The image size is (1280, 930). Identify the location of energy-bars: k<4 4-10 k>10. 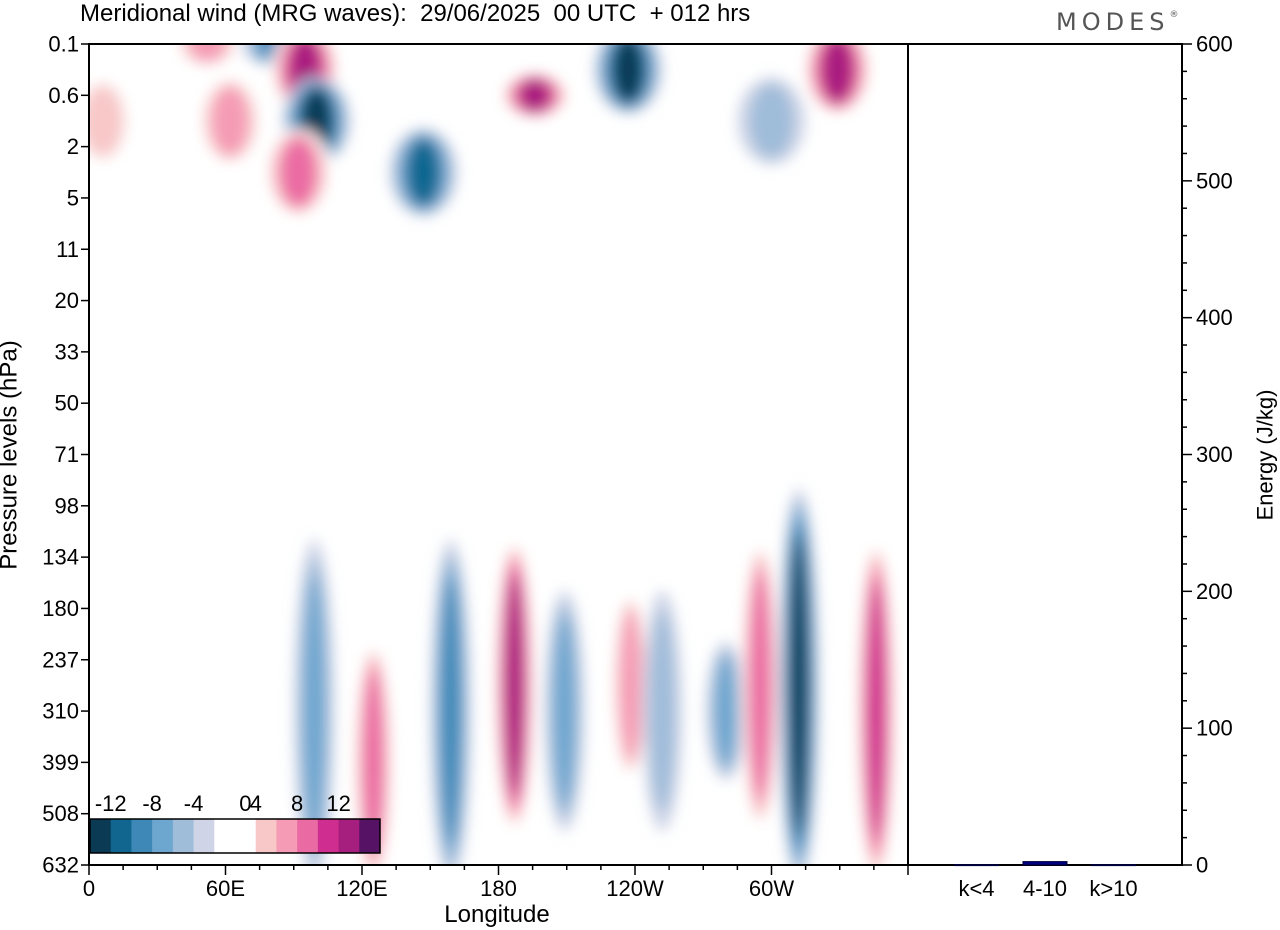
(1046, 881).